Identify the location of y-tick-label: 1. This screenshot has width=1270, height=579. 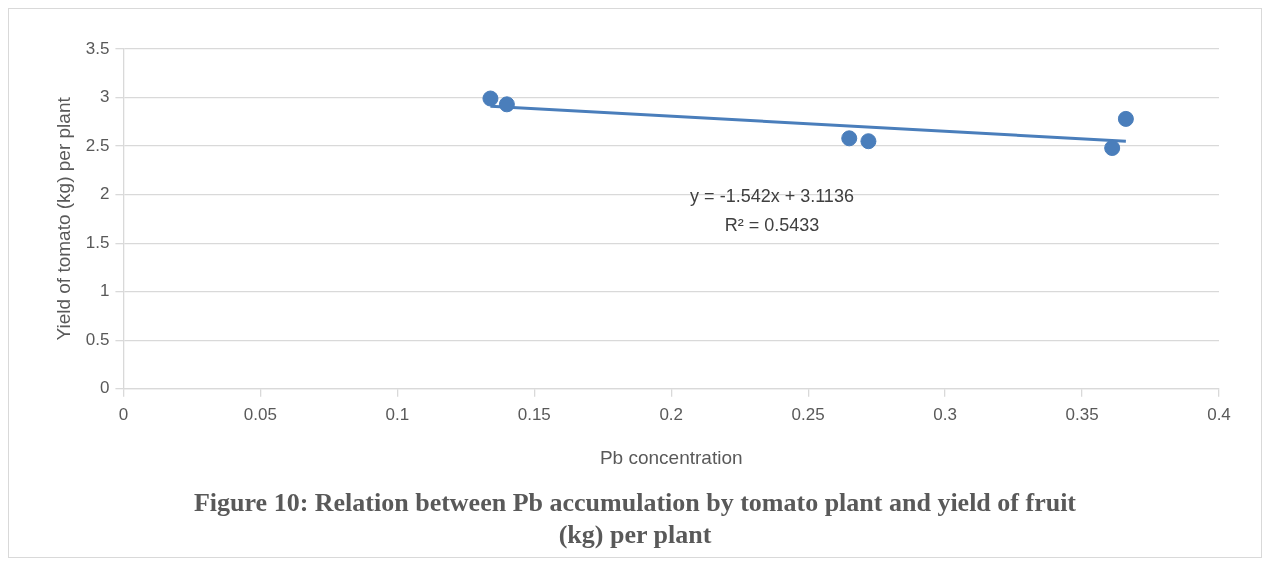
(104, 291).